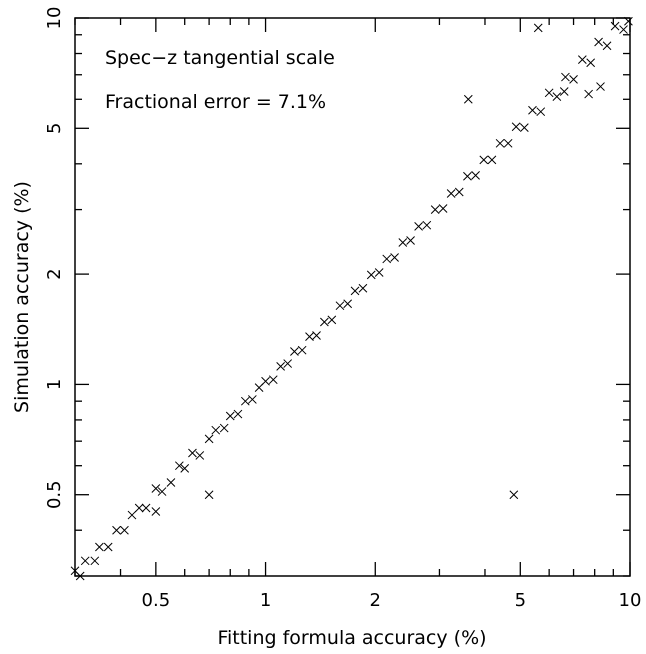 The image size is (646, 654). Describe the element at coordinates (156, 600) in the screenshot. I see `x-tick-label: 0.5` at that location.